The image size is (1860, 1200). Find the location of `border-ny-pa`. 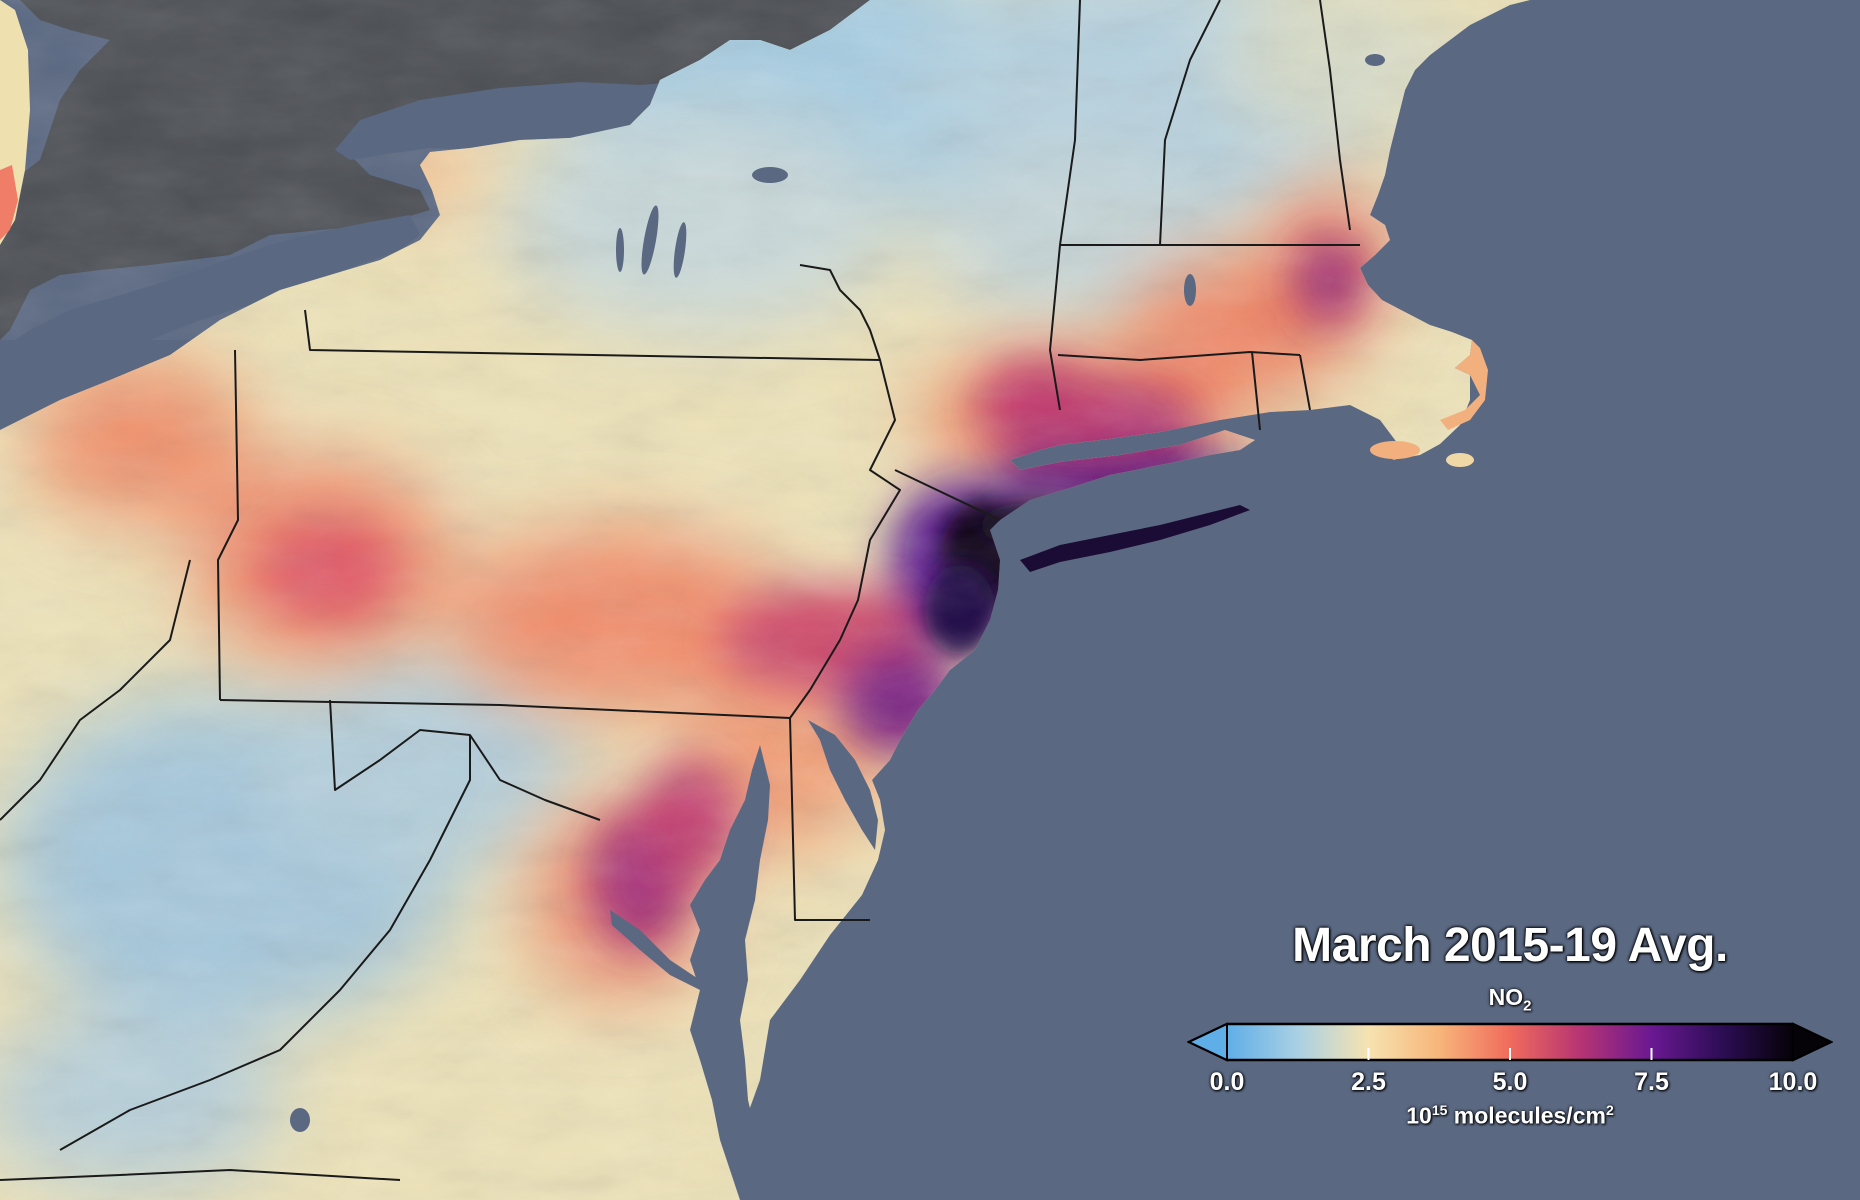

border-ny-pa is located at coordinates (592, 312).